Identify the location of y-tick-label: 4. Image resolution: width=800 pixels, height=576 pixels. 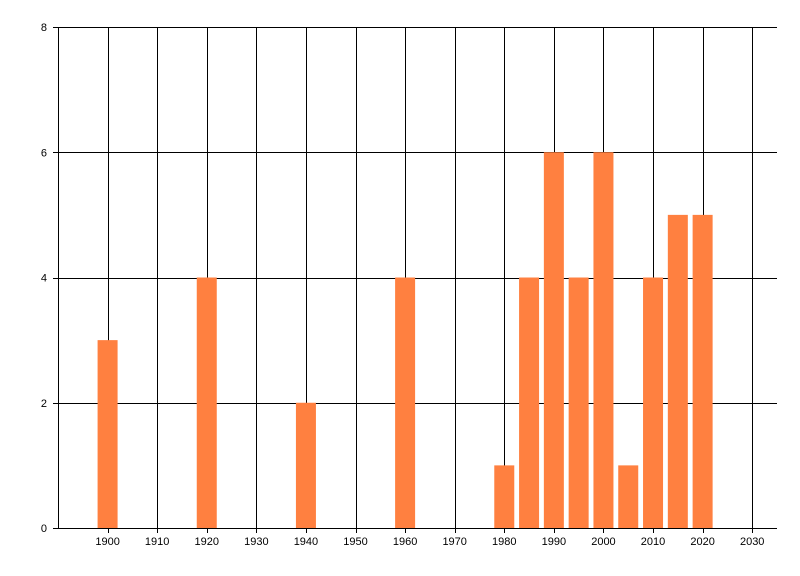
(44, 279).